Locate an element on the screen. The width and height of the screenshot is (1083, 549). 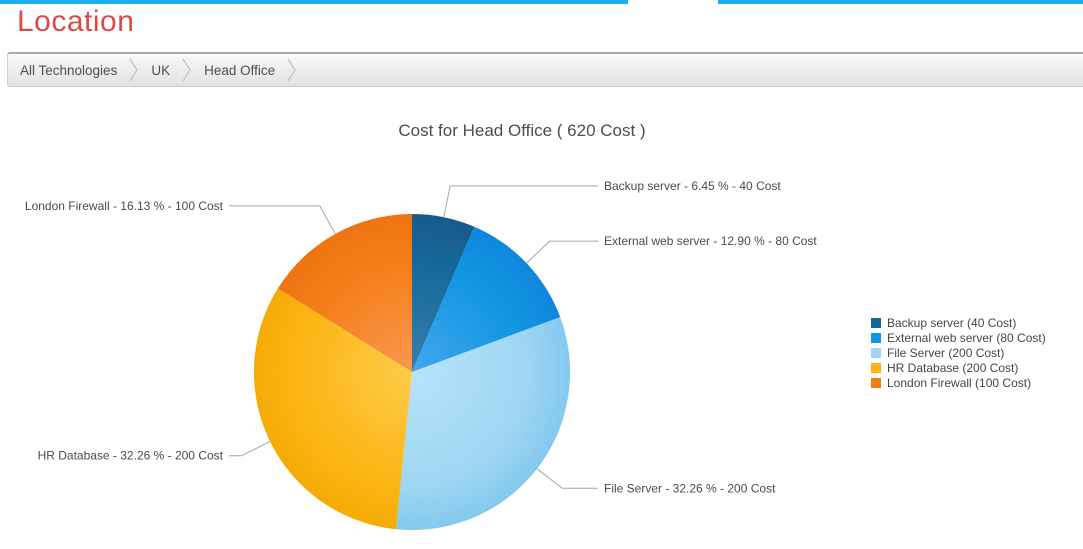
legend-item-backup-server: Backup server (40 Cost) is located at coordinates (958, 322).